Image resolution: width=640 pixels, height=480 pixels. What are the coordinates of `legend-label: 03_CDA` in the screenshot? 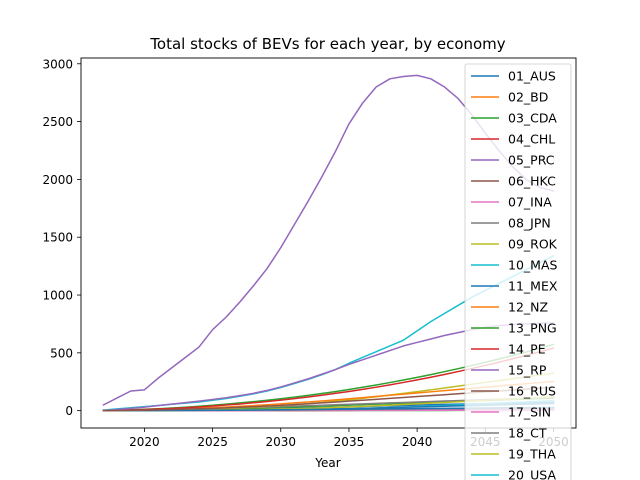 It's located at (532, 118).